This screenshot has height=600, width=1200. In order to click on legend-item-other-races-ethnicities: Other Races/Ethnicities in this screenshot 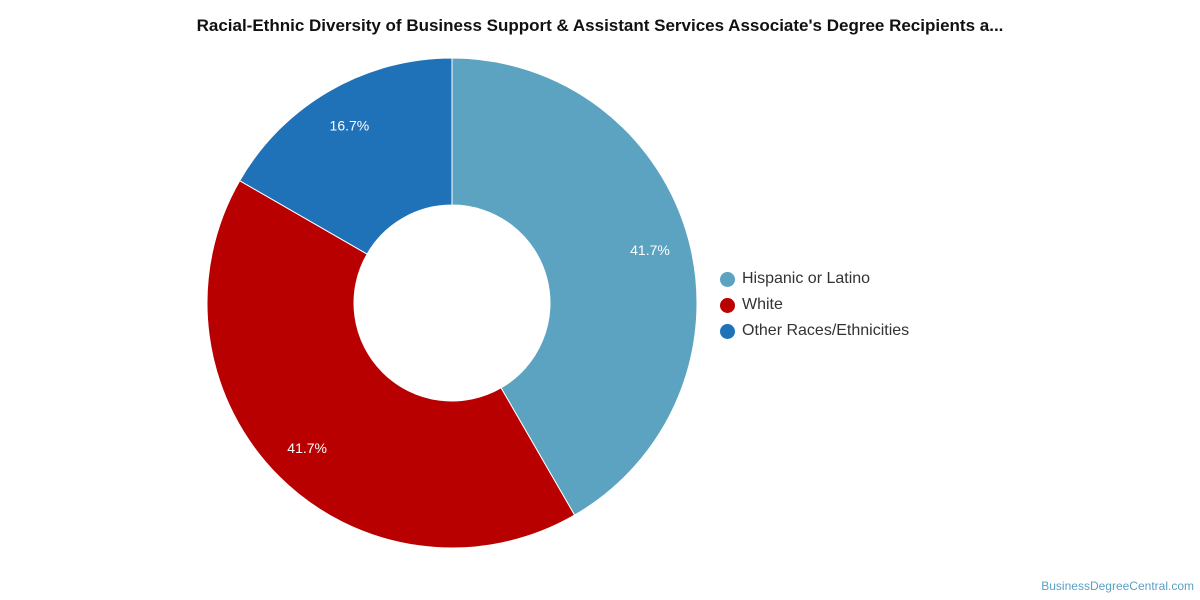, I will do `click(814, 331)`.